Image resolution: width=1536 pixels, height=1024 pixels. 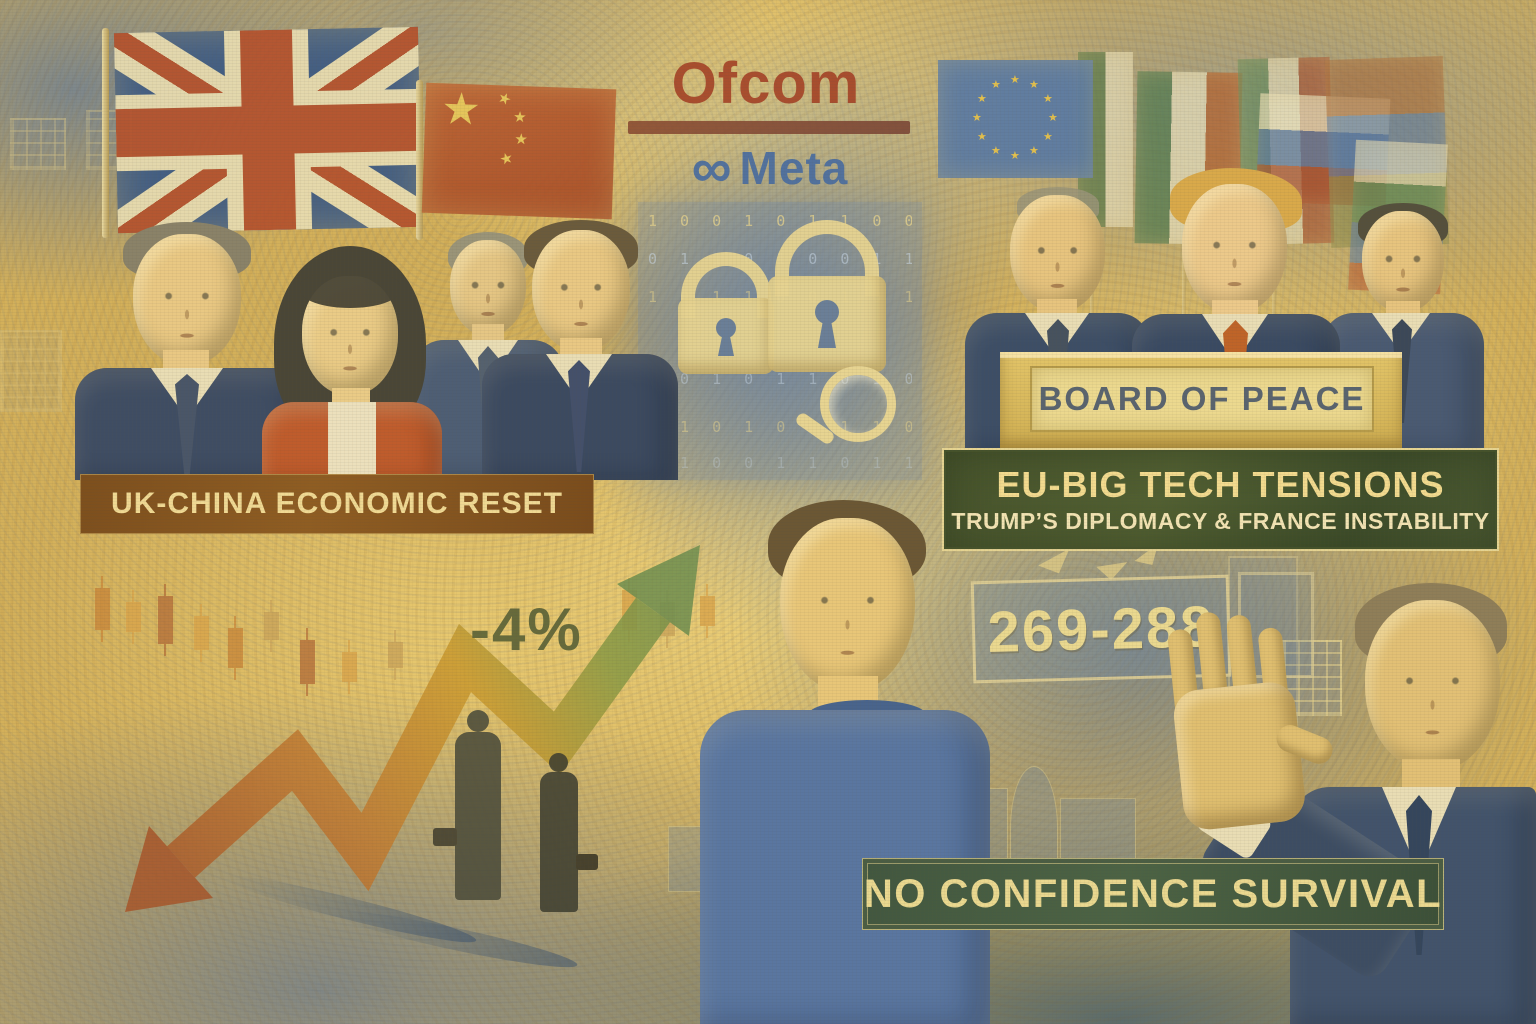 What do you see at coordinates (1220, 521) in the screenshot?
I see `eu-big-tech-subtitle: TRUMP’S DIPLOMACY & FRANCE INSTABILITY` at bounding box center [1220, 521].